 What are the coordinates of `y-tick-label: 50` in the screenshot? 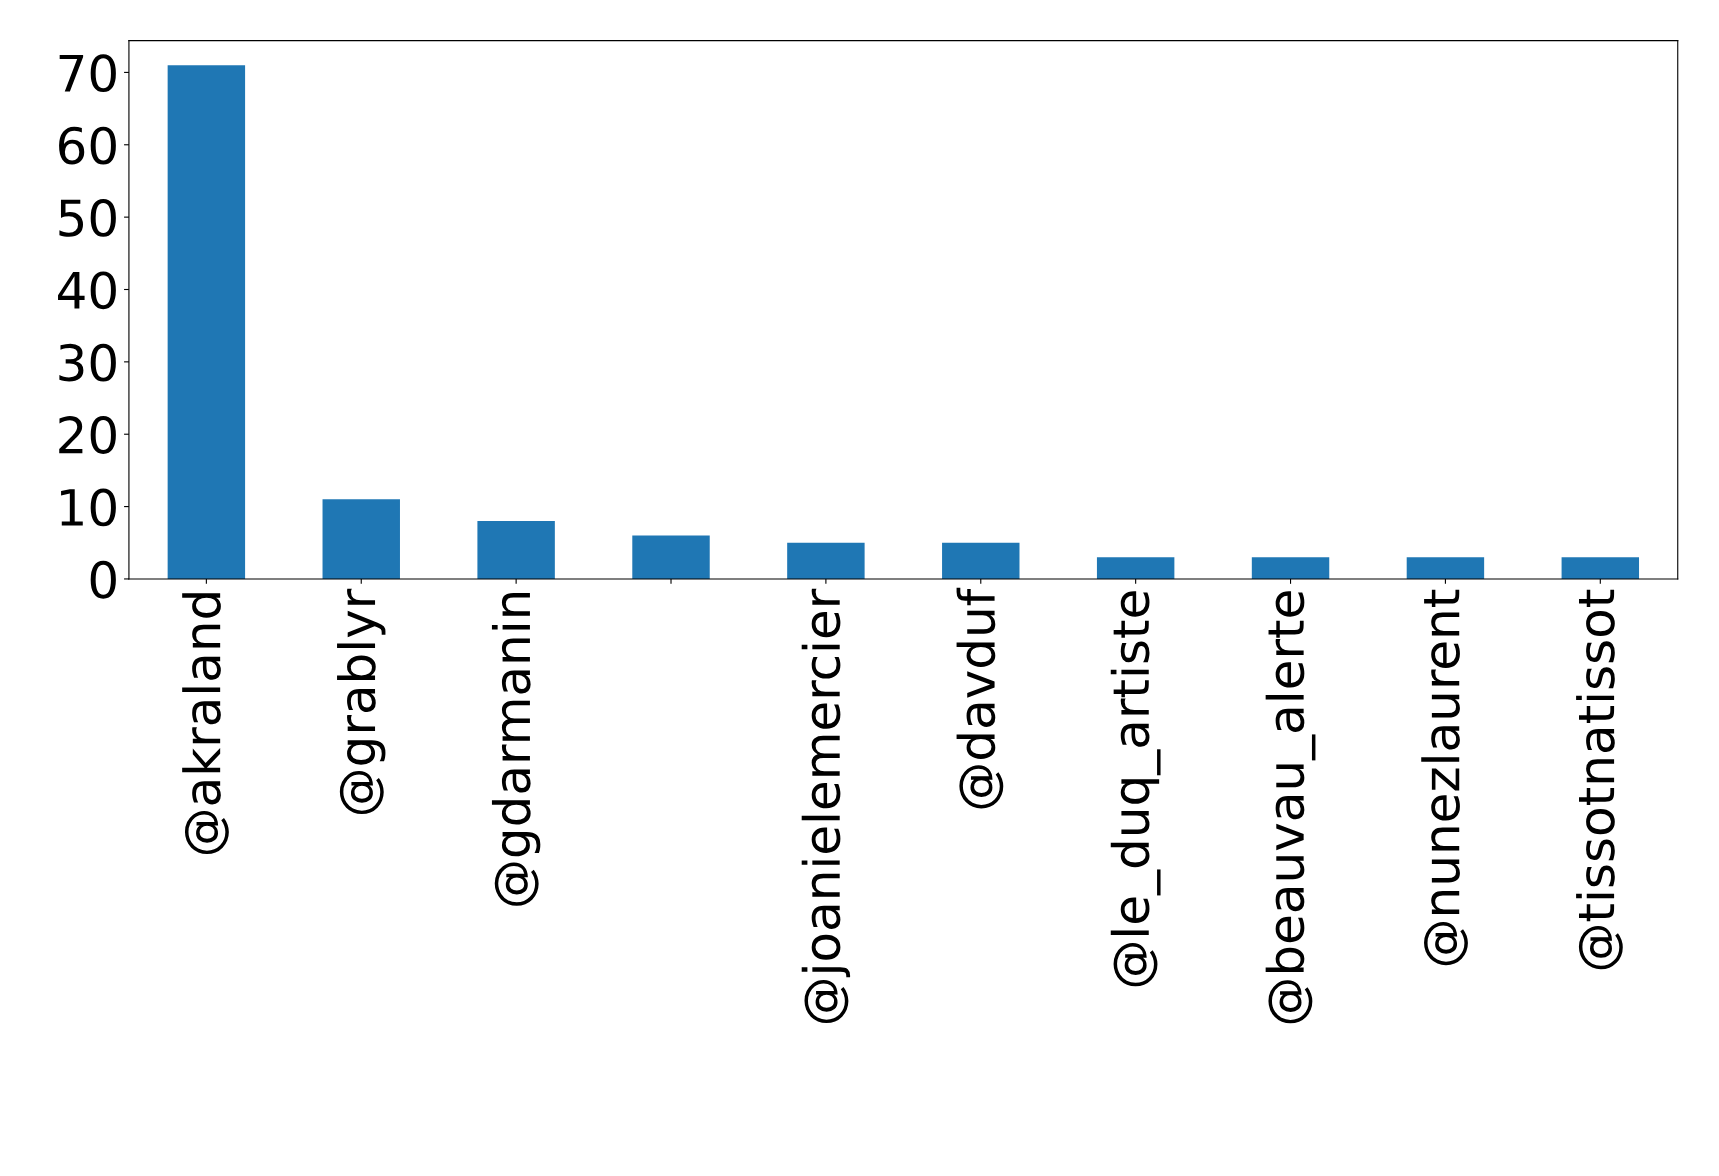 It's located at (87, 218).